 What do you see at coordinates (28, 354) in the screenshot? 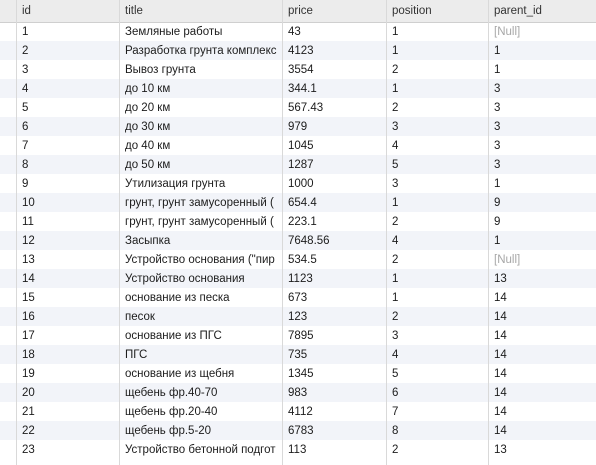
I see `cell-id: 18` at bounding box center [28, 354].